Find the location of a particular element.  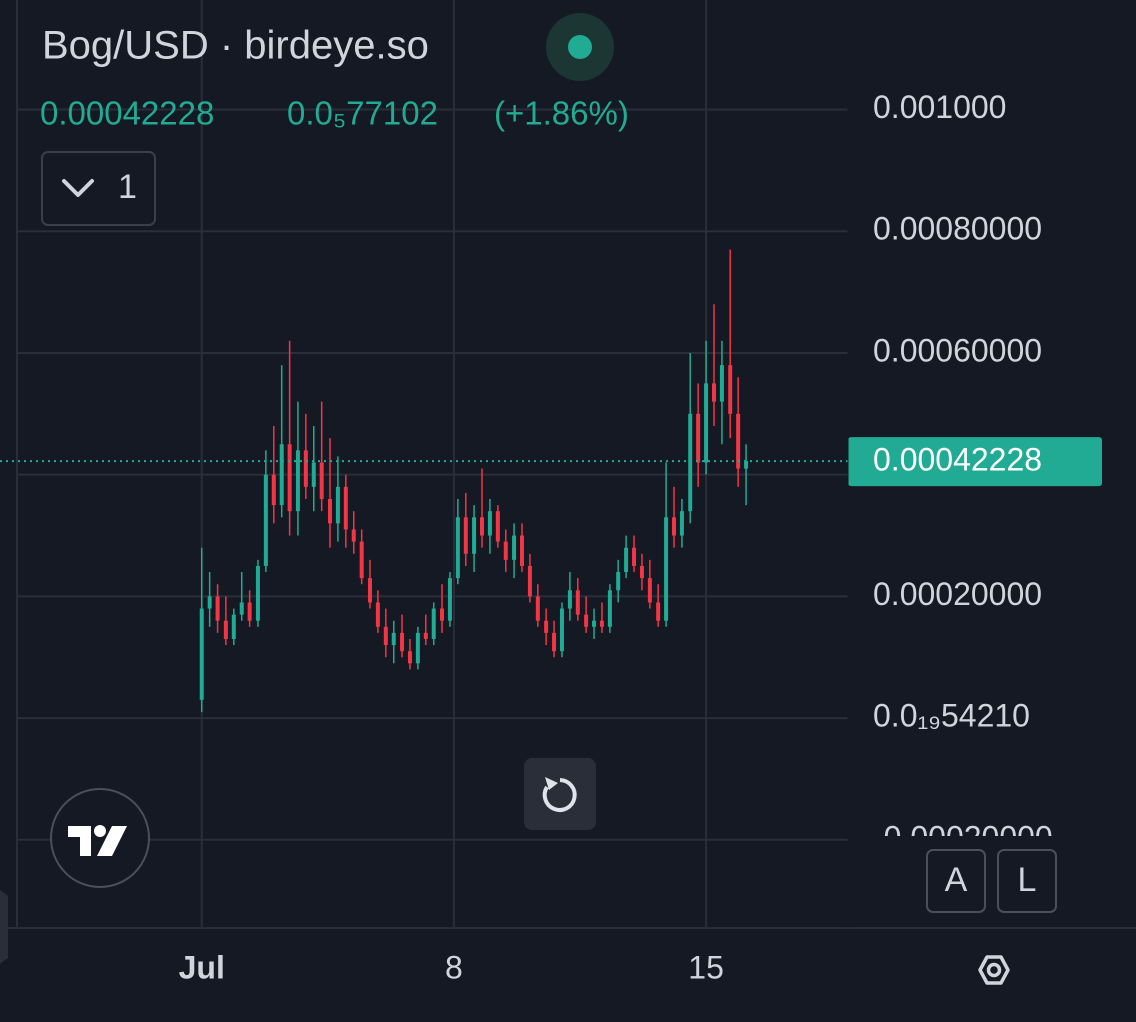

dropdown-count: 1 is located at coordinates (127, 187).